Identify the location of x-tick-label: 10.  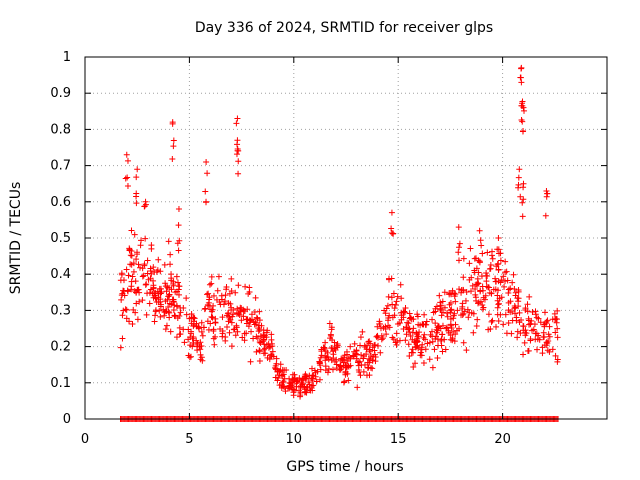
(294, 439).